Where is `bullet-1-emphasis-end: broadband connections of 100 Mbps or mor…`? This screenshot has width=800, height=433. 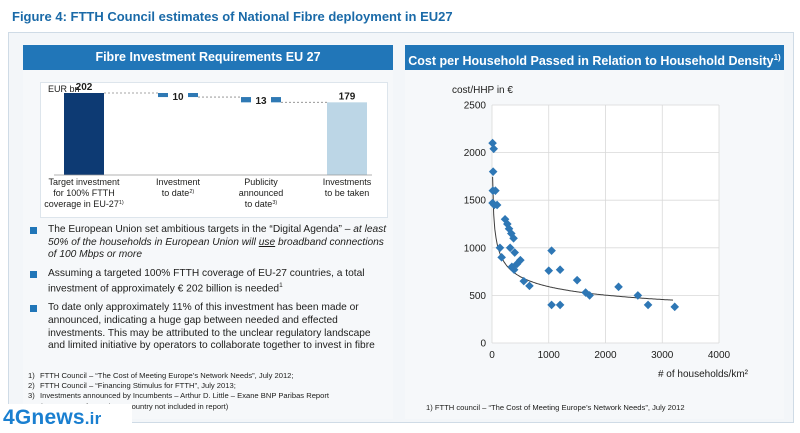 bullet-1-emphasis-end: broadband connections of 100 Mbps or mor… is located at coordinates (216, 248).